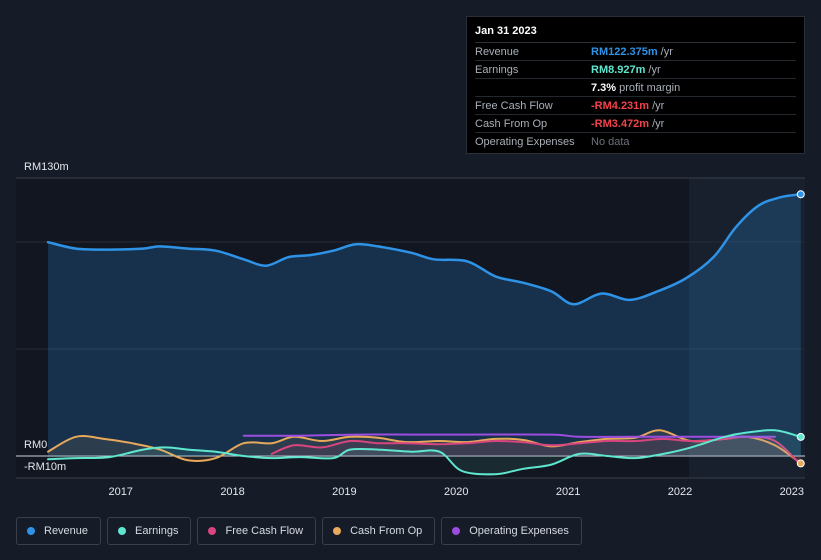  What do you see at coordinates (618, 69) in the screenshot?
I see `tooltip-value-earnings: RM8.927m` at bounding box center [618, 69].